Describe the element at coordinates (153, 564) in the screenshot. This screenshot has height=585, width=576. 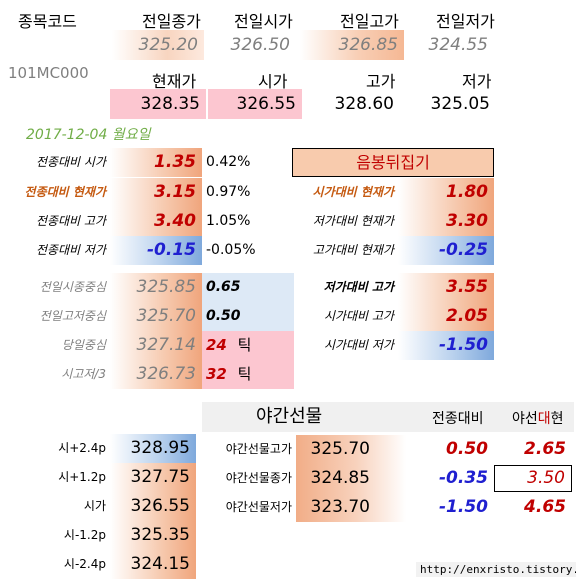
I see `level-minus24-value: 324.15` at that location.